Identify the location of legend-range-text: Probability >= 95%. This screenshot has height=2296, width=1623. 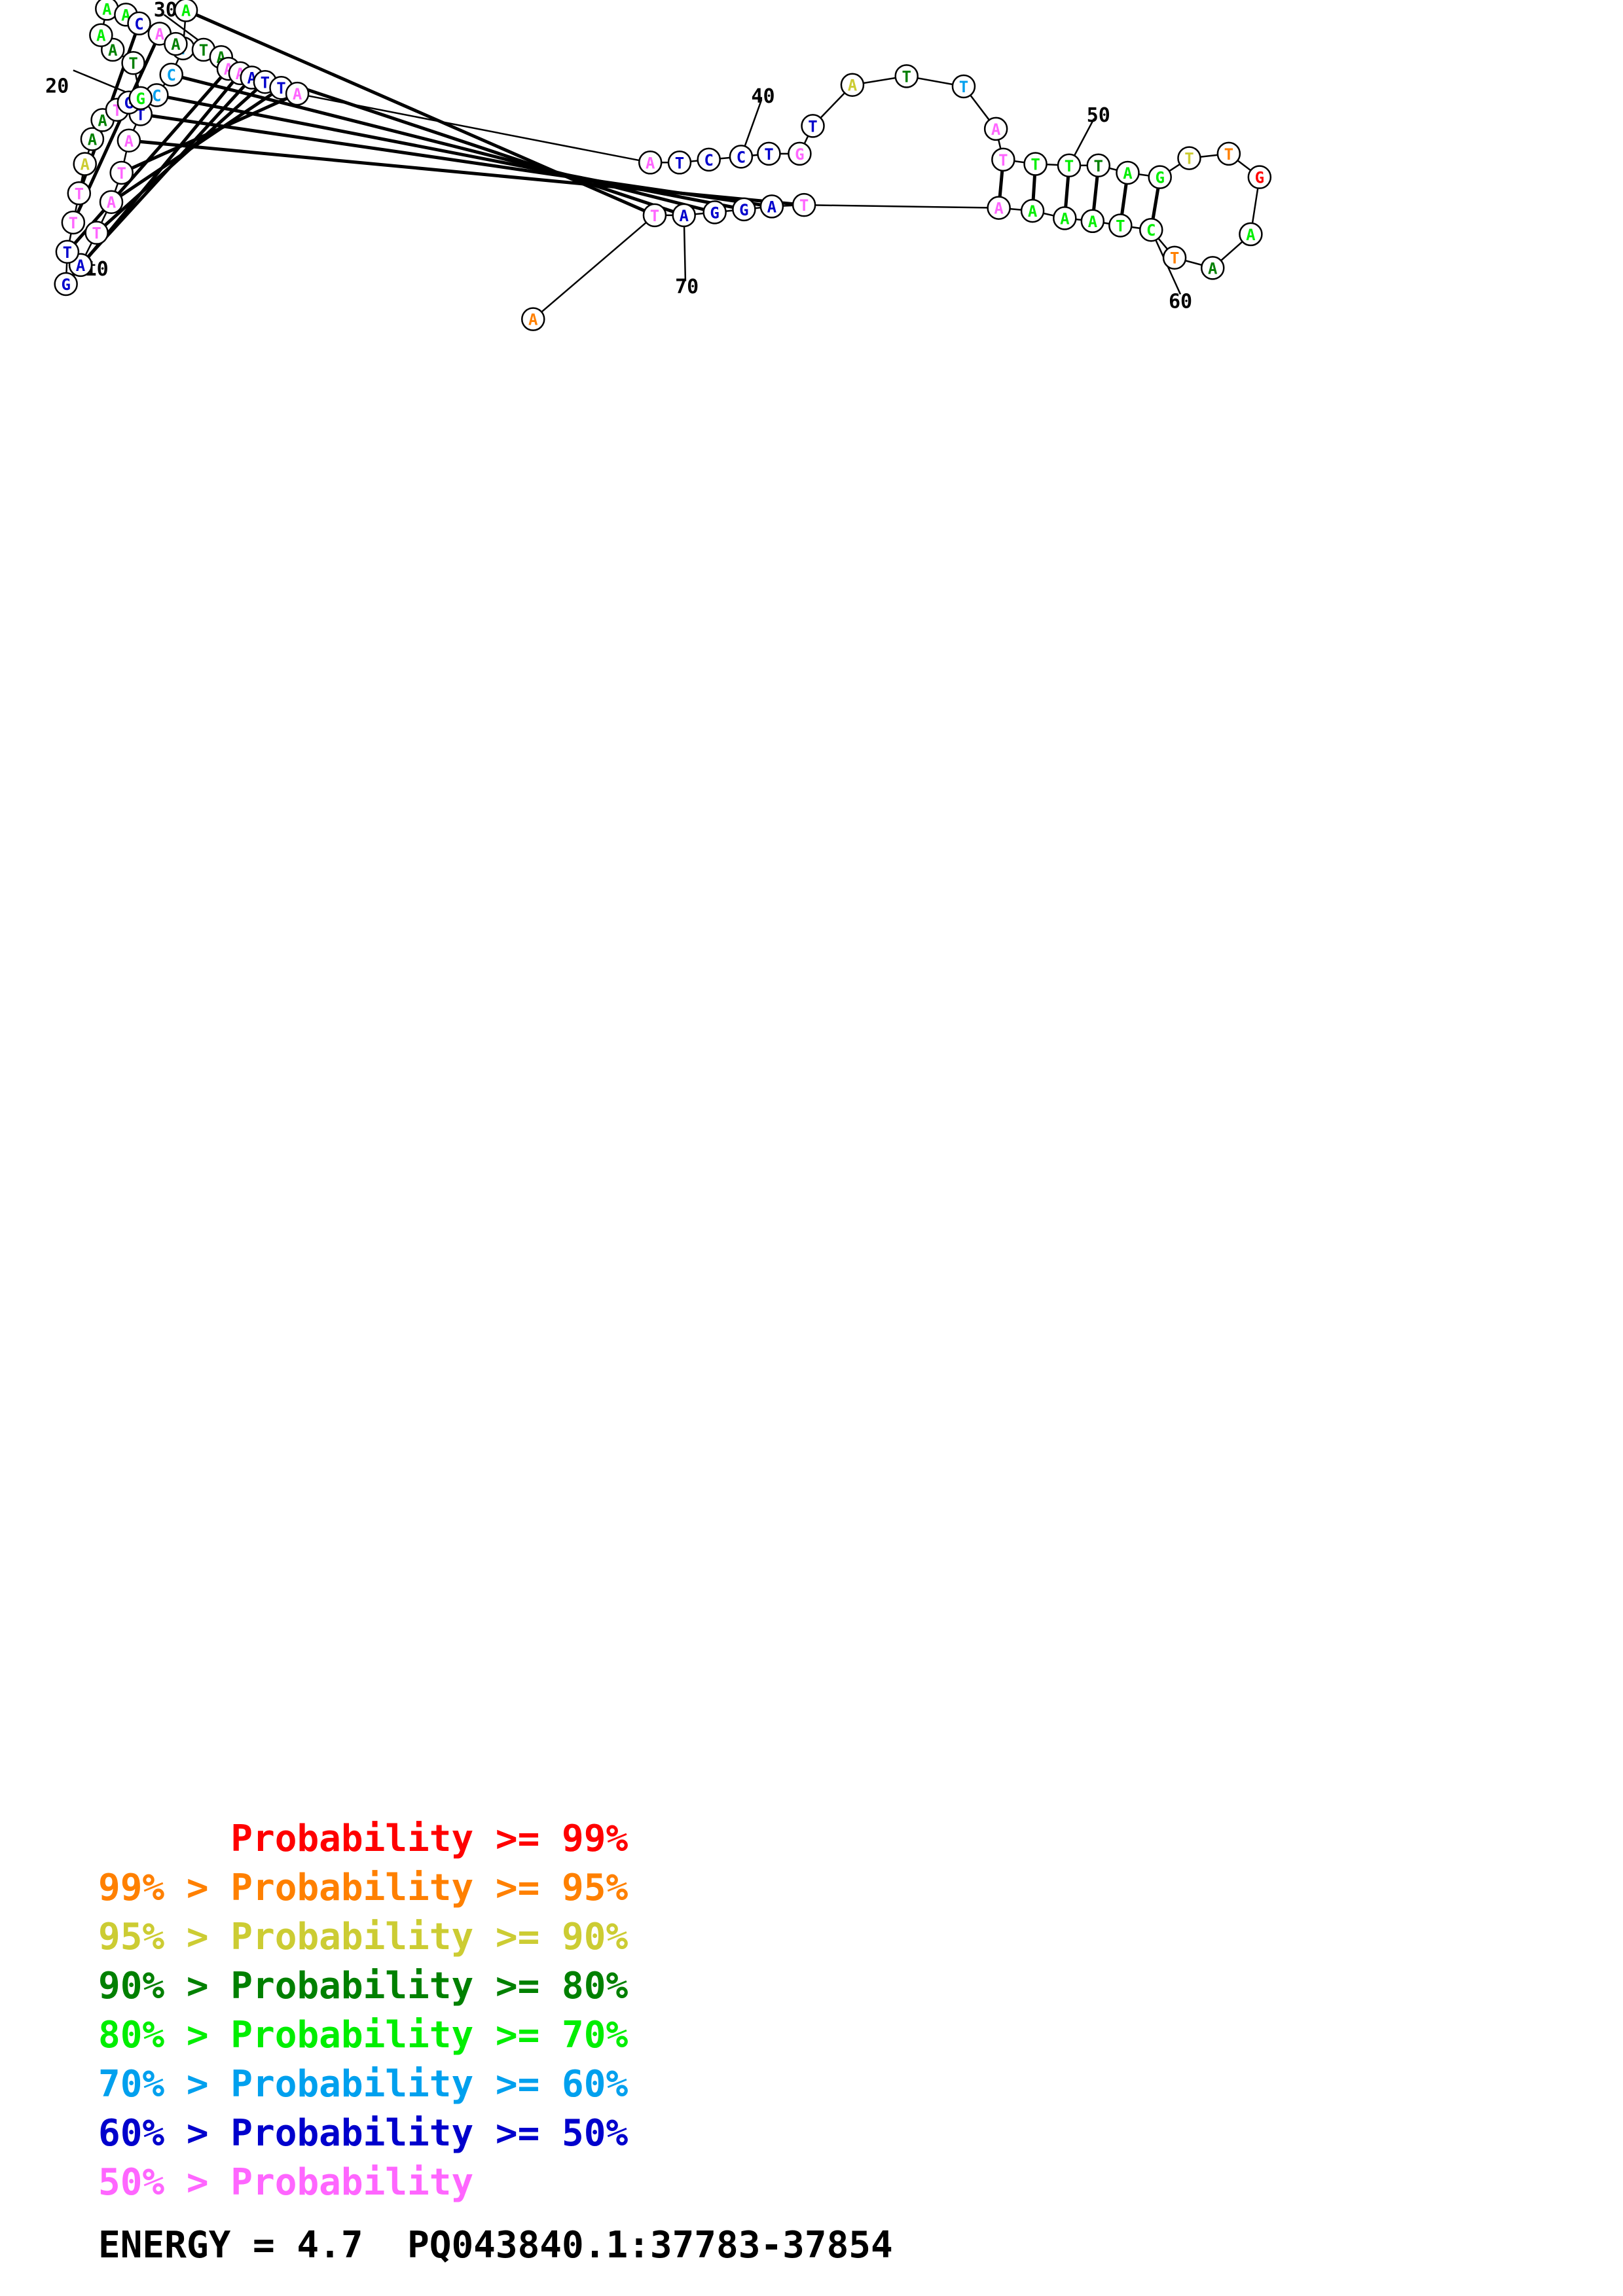
(429, 1888).